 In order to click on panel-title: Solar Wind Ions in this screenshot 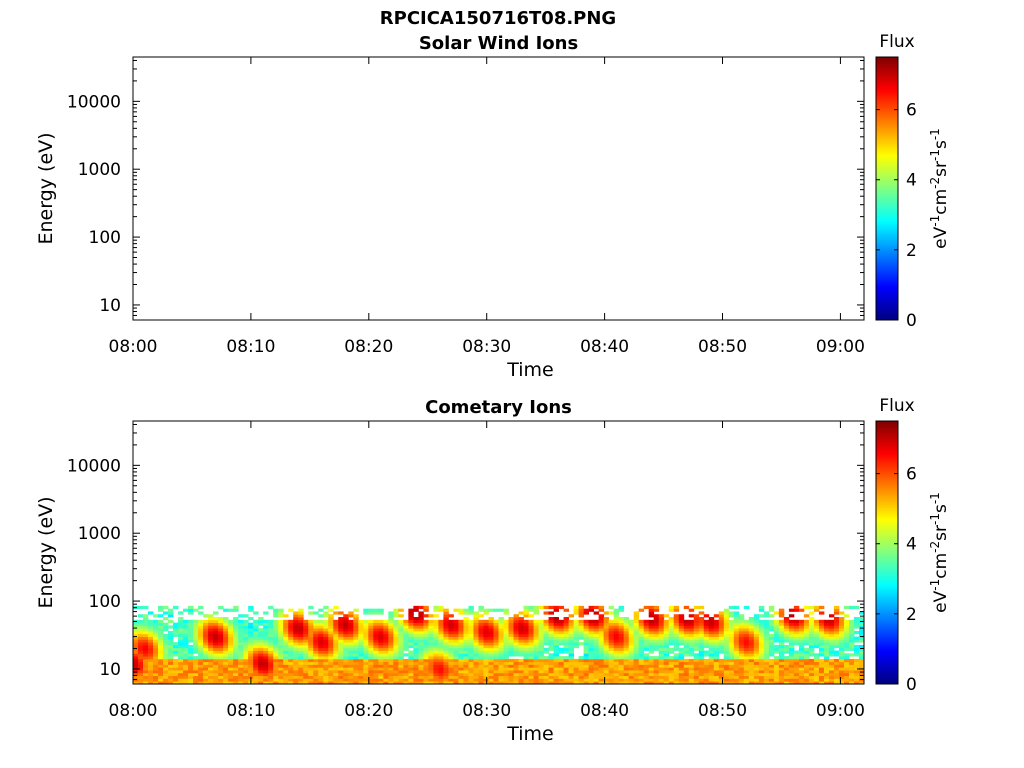, I will do `click(498, 43)`.